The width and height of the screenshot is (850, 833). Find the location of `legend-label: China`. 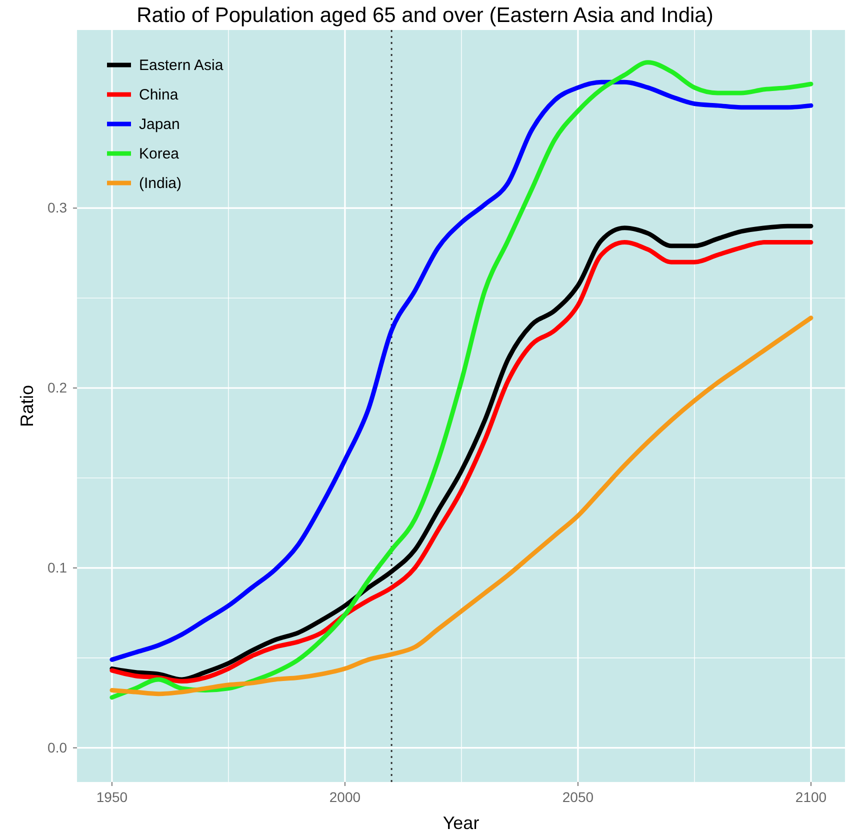

legend-label: China is located at coordinates (159, 95).